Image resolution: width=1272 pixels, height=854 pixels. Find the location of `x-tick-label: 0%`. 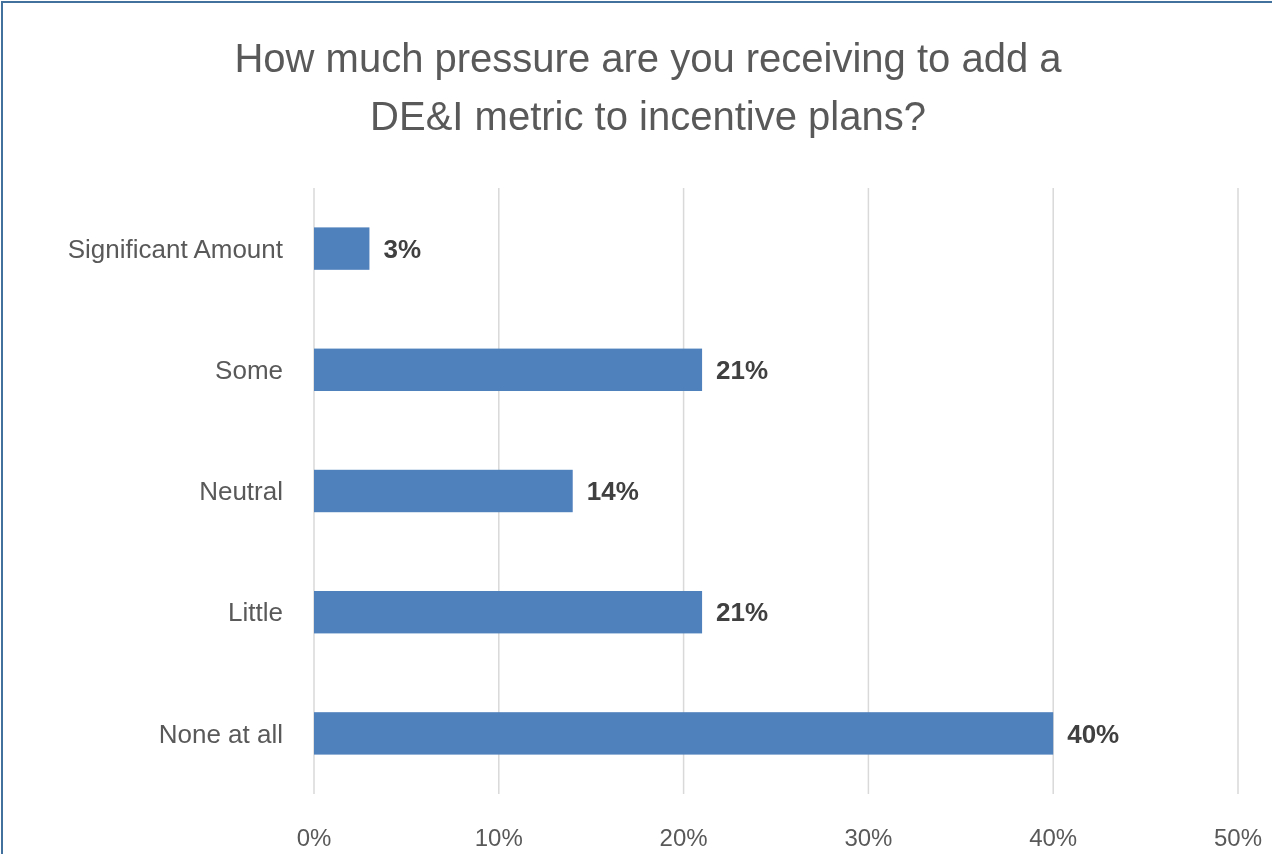

x-tick-label: 0% is located at coordinates (314, 838).